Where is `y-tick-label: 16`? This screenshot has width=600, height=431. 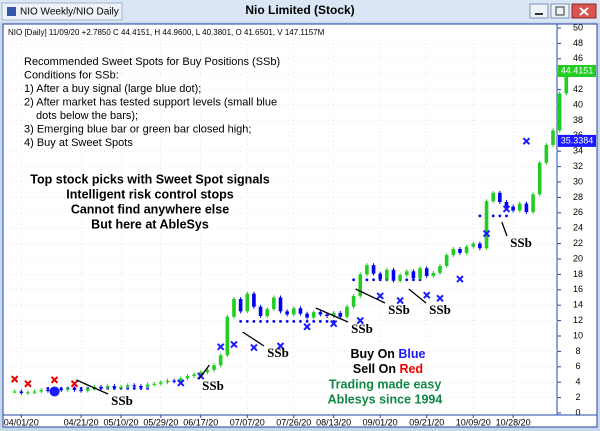 y-tick-label: 16 is located at coordinates (578, 289).